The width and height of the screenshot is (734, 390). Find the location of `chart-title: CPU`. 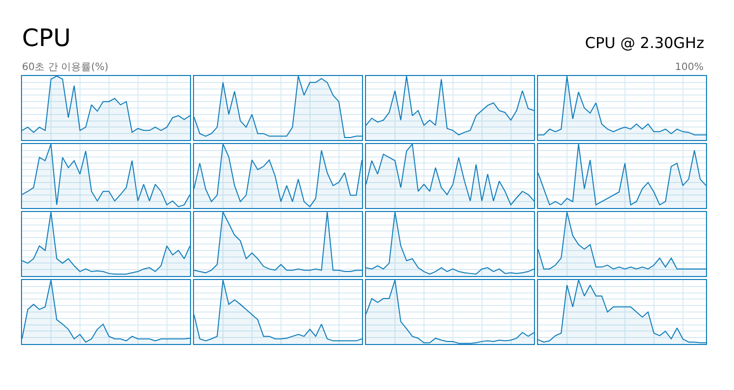

chart-title: CPU is located at coordinates (46, 38).